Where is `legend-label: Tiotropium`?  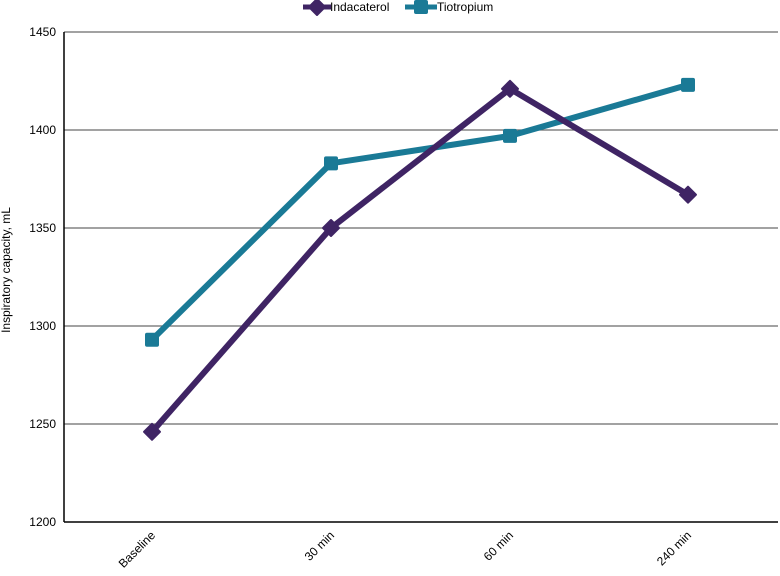 legend-label: Tiotropium is located at coordinates (465, 7).